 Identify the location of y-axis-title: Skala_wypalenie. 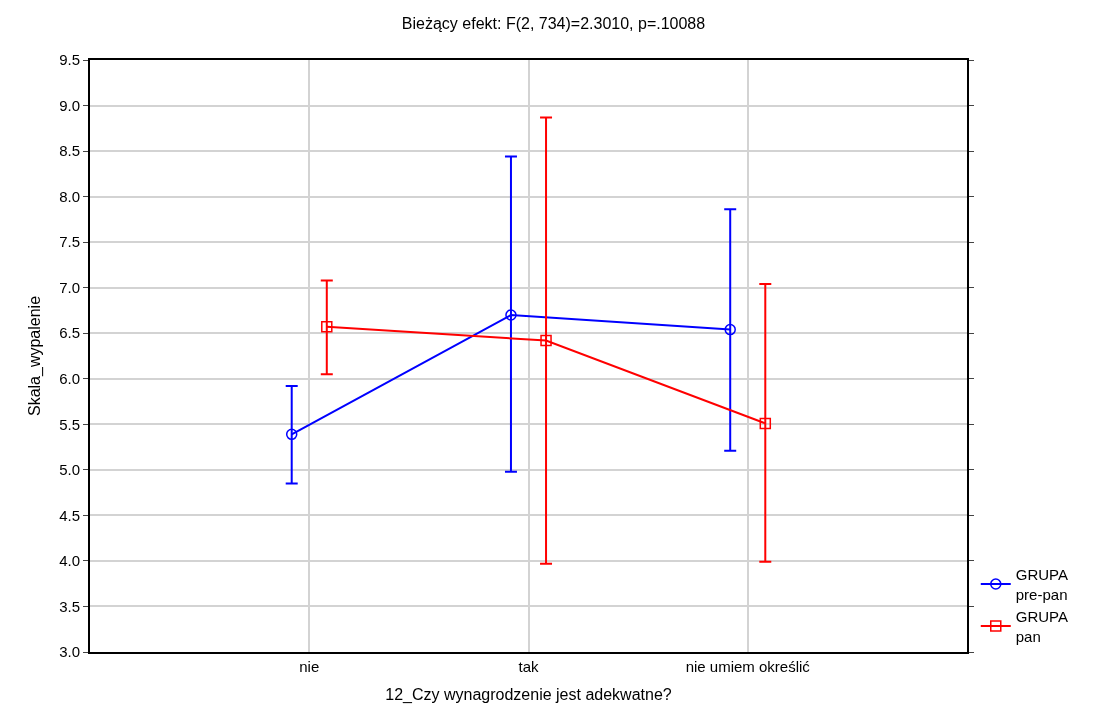
(34, 356).